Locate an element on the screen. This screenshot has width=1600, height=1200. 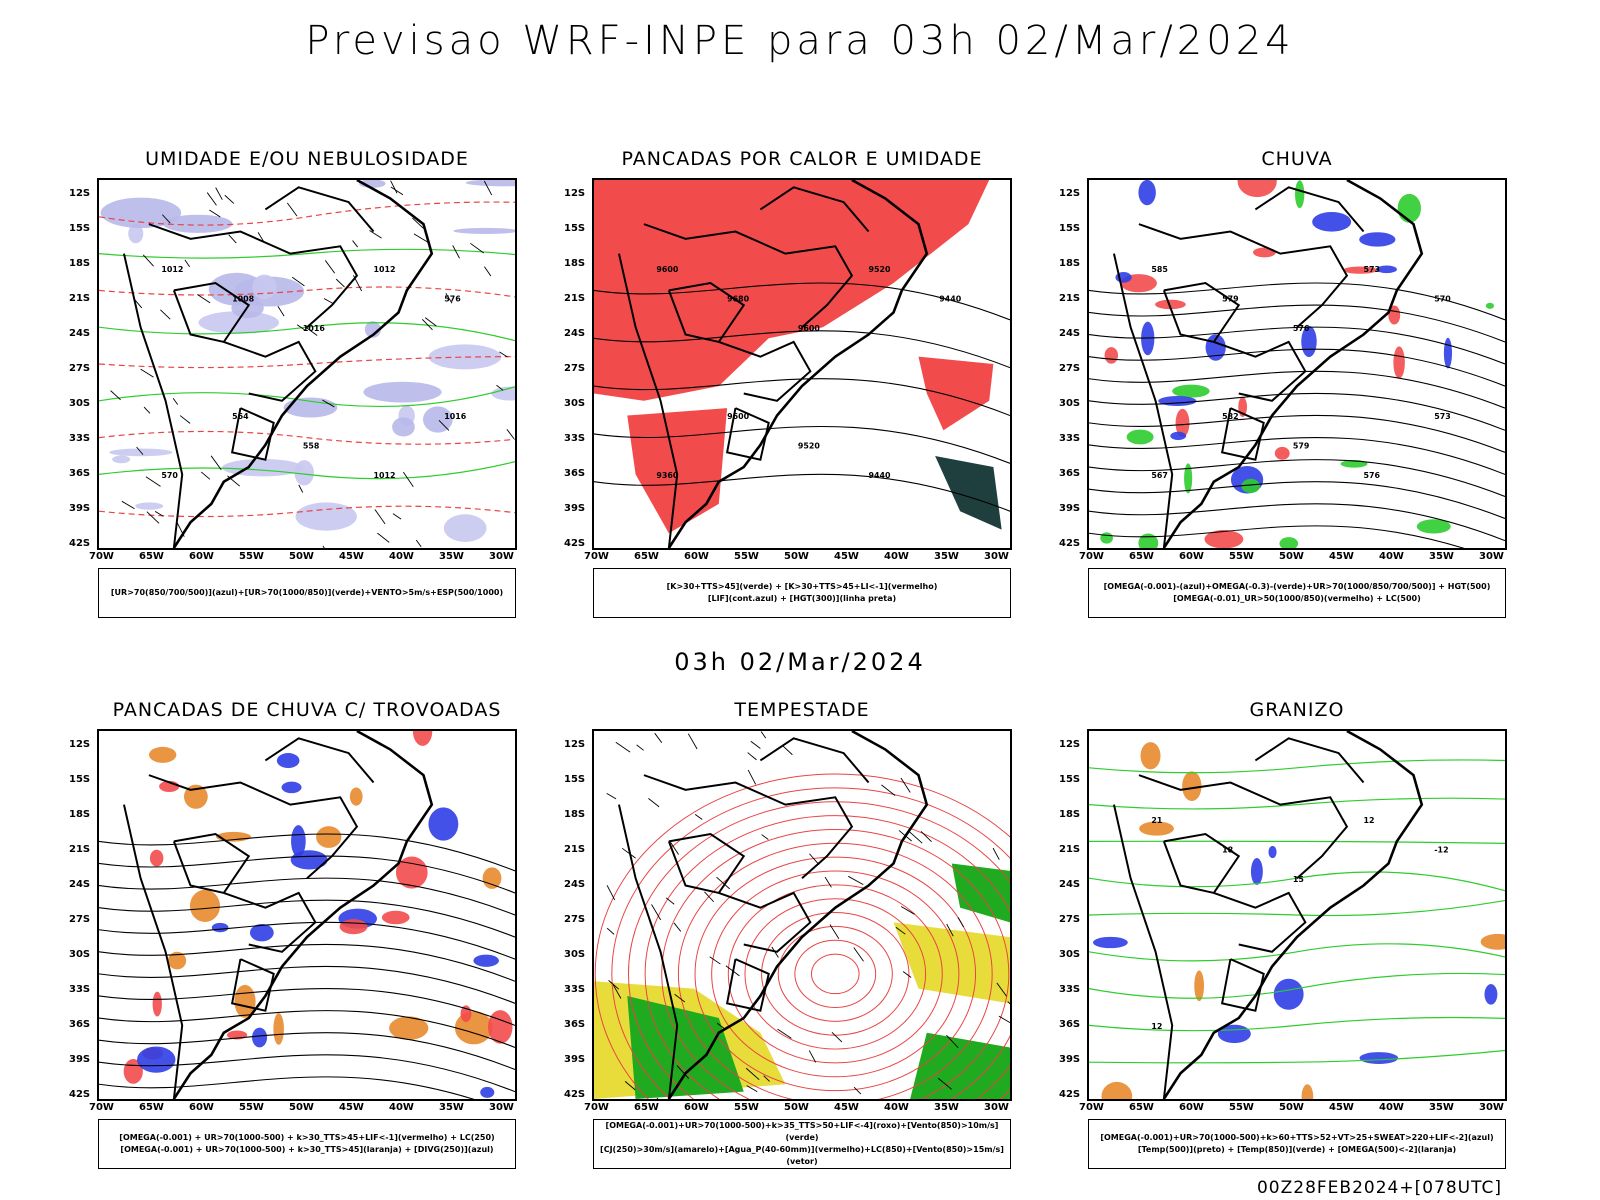
contour-label: 9360 is located at coordinates (667, 475).